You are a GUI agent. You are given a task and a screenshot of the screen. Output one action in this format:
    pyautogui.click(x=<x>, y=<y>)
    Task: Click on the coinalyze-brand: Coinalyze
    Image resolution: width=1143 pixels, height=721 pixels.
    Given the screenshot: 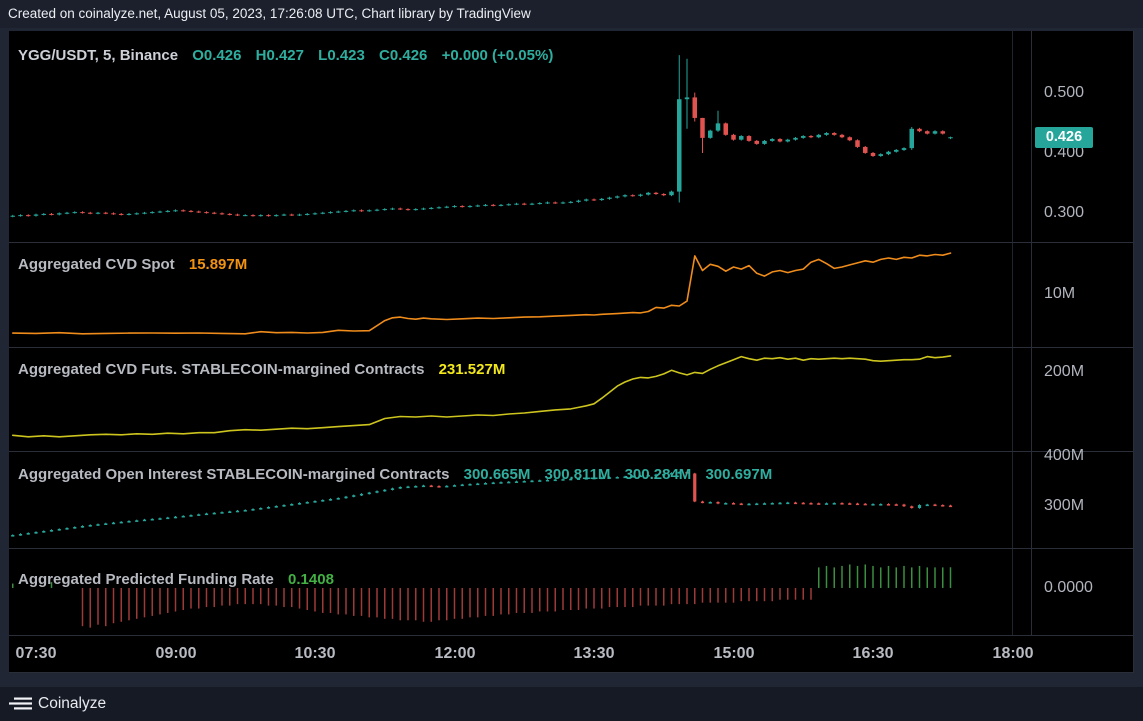 What is the action you would take?
    pyautogui.click(x=57, y=704)
    